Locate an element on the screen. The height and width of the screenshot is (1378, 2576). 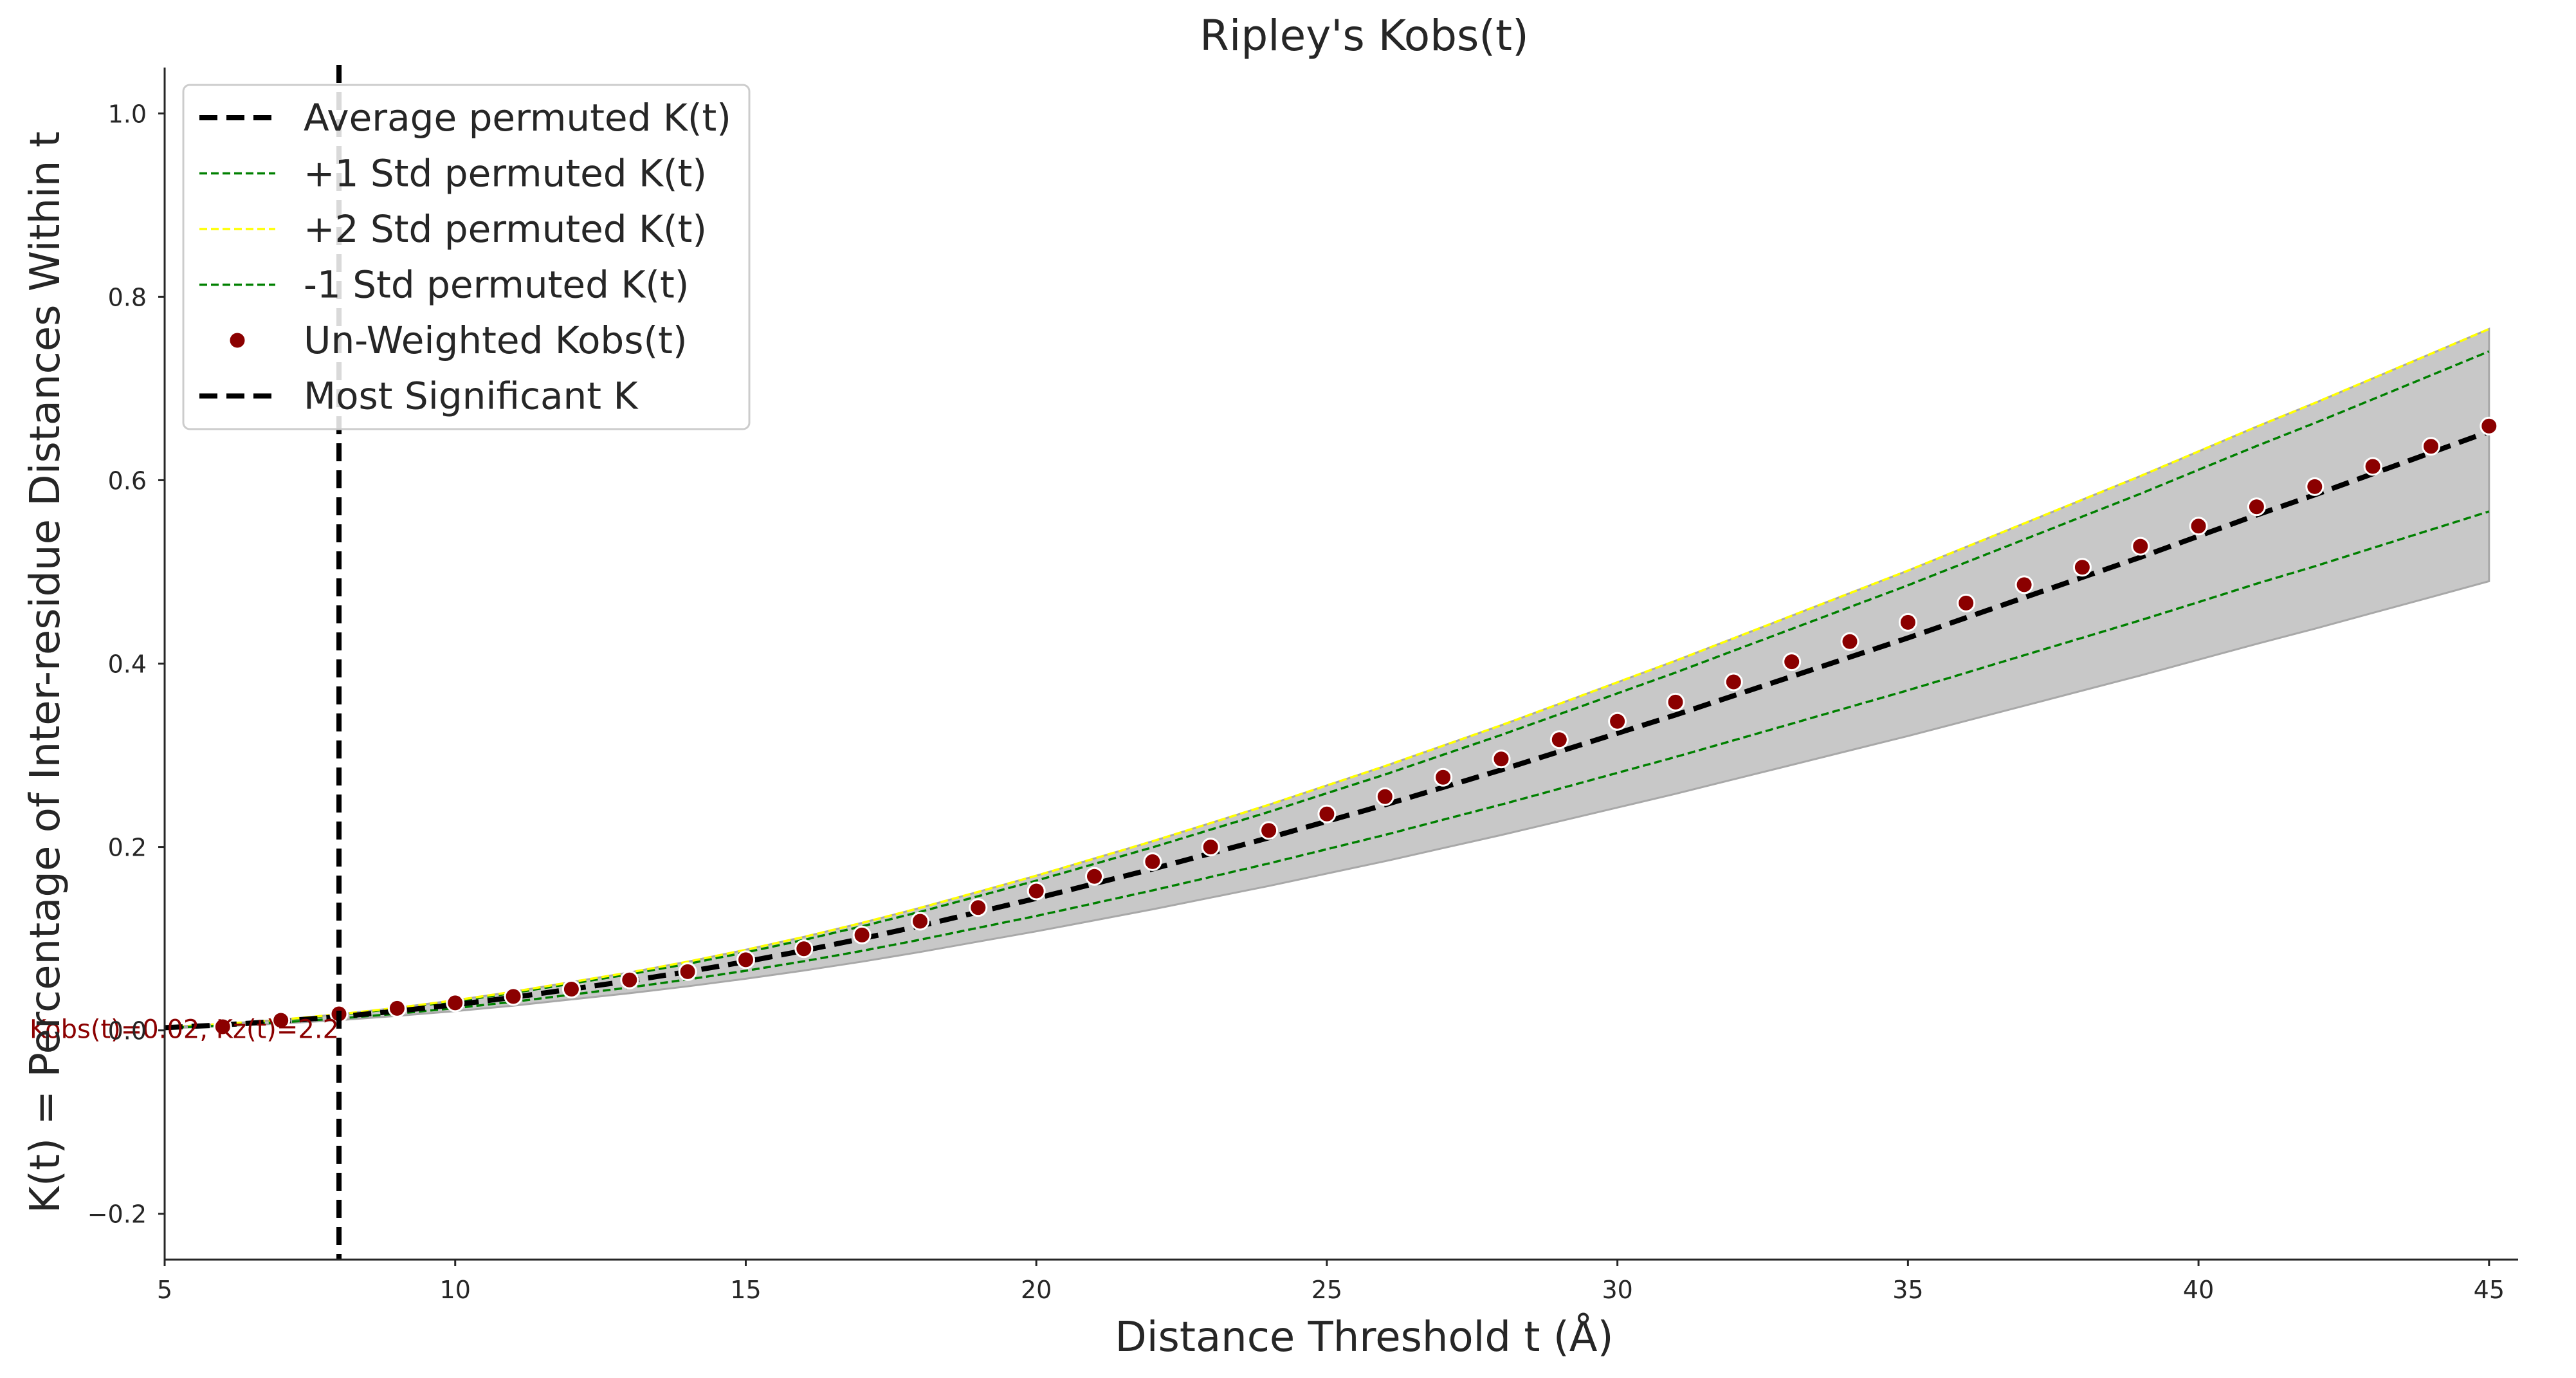
y-tick-label: 0.4 is located at coordinates (127, 664).